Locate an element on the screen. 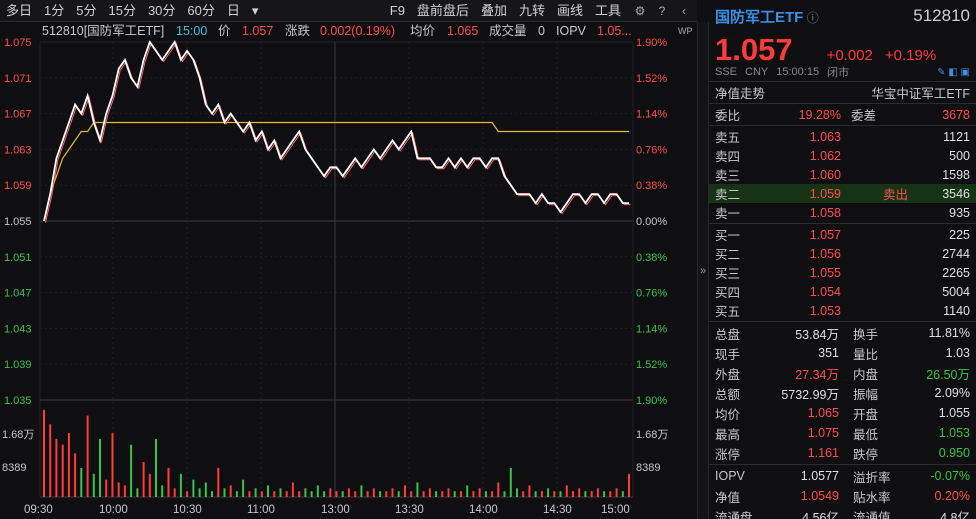 The height and width of the screenshot is (519, 976). tool-button-2: 叠加 is located at coordinates (493, 10).